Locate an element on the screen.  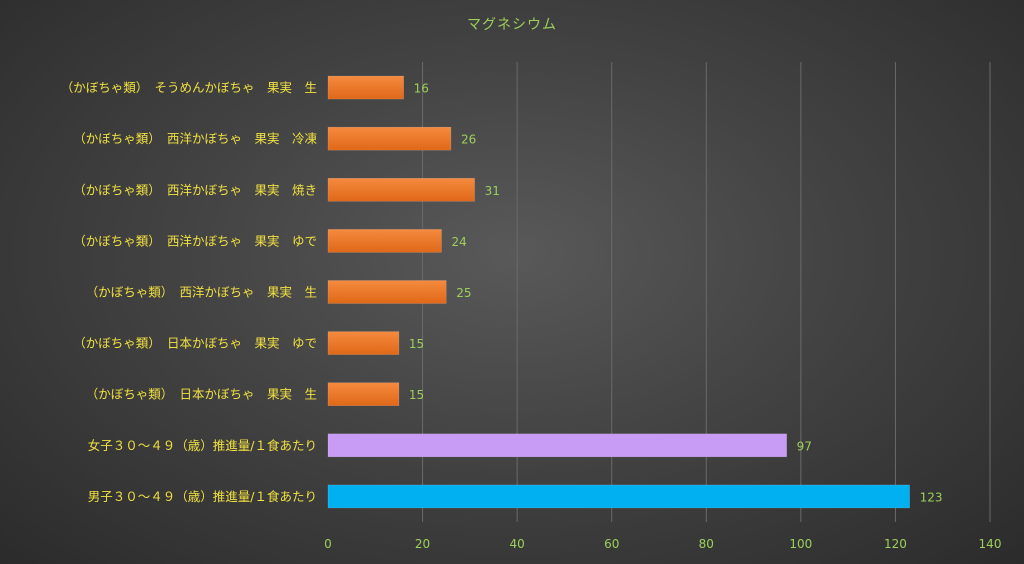
x-tick-label: 0 is located at coordinates (328, 544).